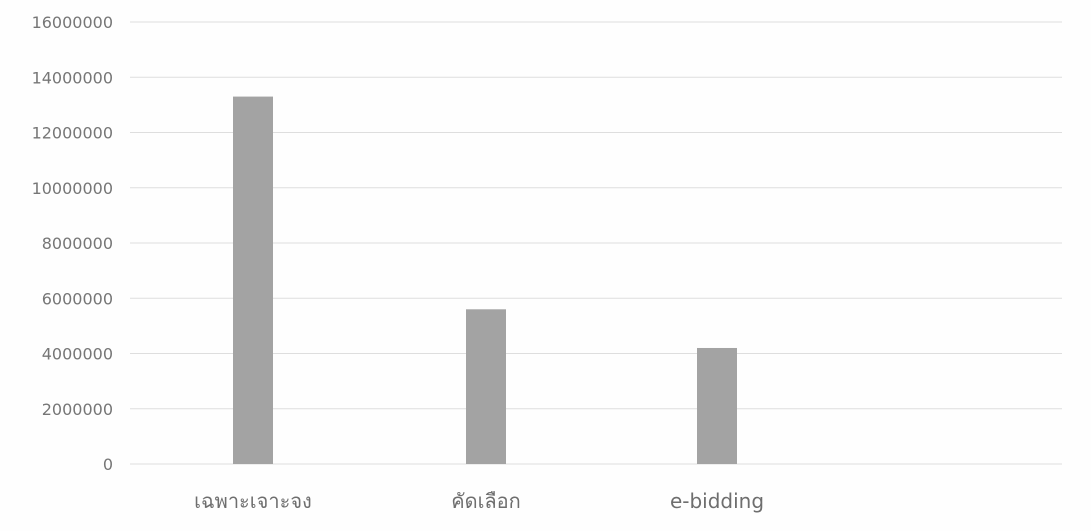 The width and height of the screenshot is (1091, 531). I want to click on y-tick-label: 4000000, so click(77, 354).